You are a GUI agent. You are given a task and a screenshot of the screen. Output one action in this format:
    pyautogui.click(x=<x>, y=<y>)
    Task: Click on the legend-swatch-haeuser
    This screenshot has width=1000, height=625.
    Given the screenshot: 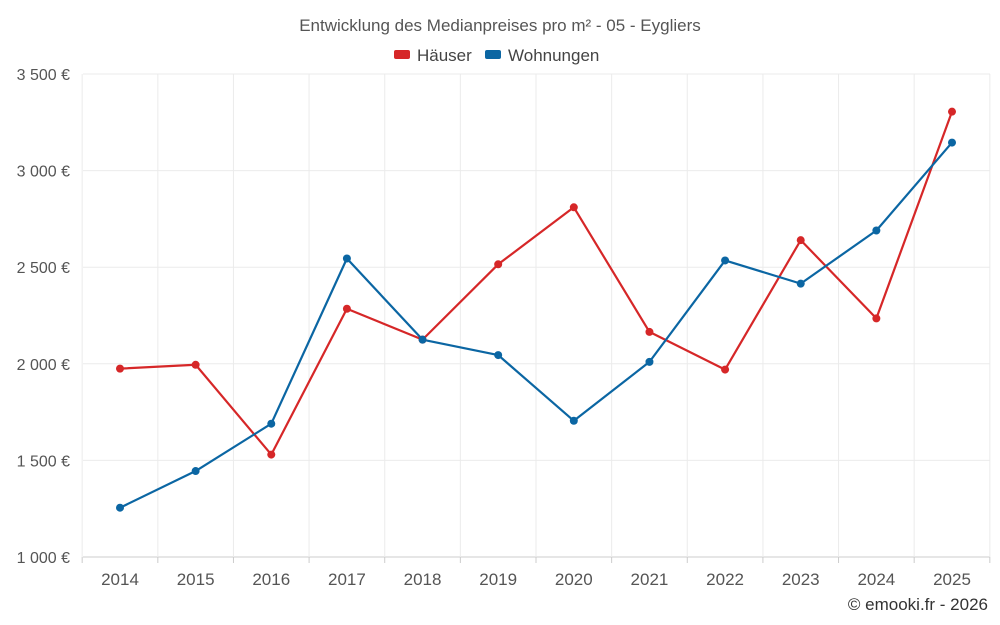 What is the action you would take?
    pyautogui.click(x=402, y=54)
    